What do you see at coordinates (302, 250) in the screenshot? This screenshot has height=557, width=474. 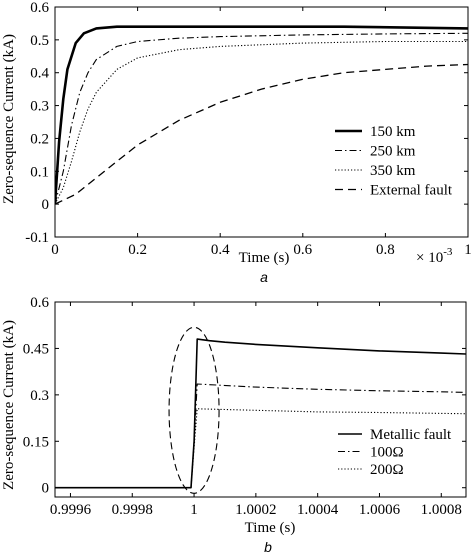 I see `panel-a-x-tick-label: 0.6` at bounding box center [302, 250].